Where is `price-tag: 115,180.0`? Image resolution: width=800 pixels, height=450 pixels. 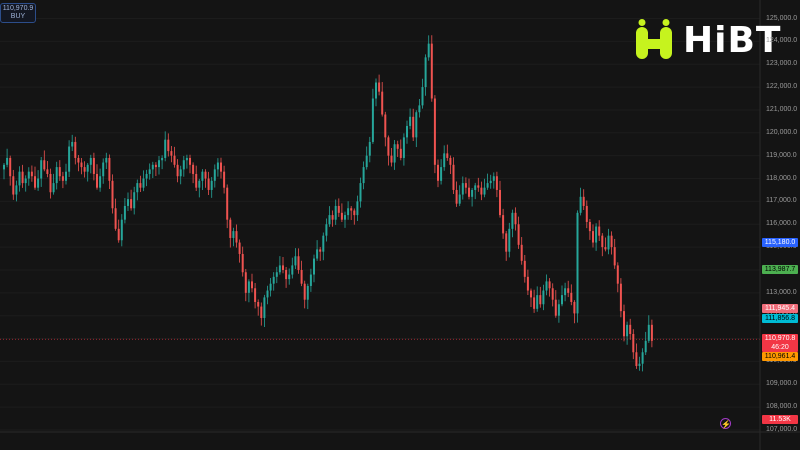 price-tag: 115,180.0 is located at coordinates (780, 242).